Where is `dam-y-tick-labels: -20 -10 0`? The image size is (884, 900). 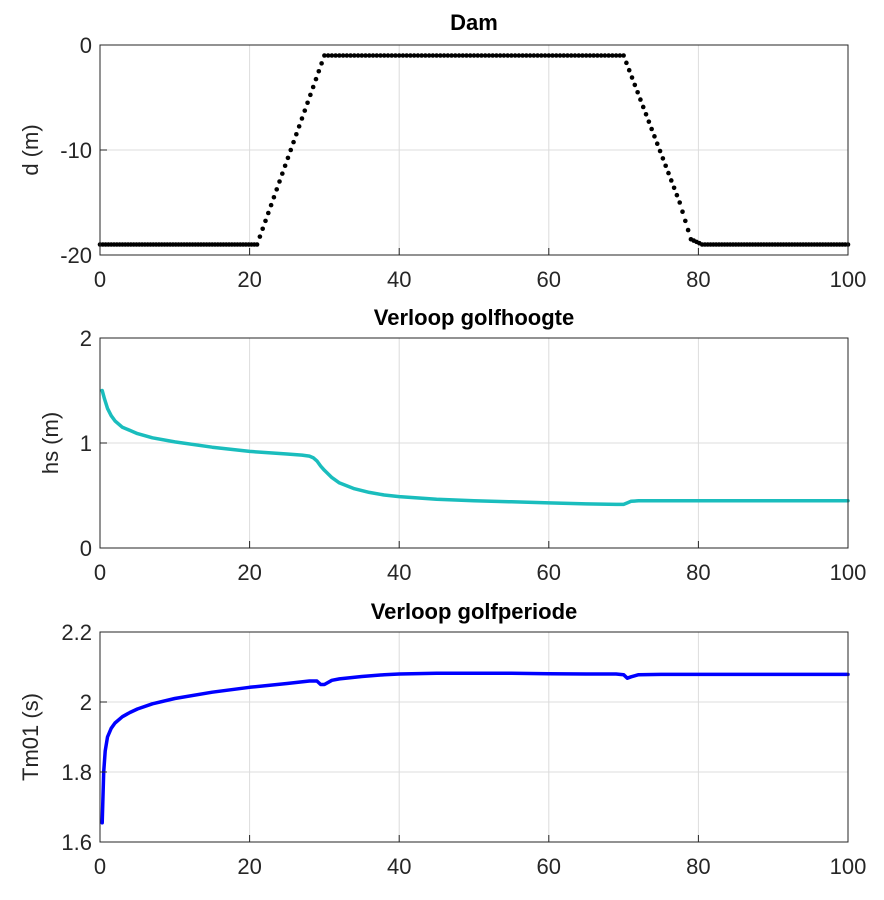 dam-y-tick-labels: -20 -10 0 is located at coordinates (76, 150).